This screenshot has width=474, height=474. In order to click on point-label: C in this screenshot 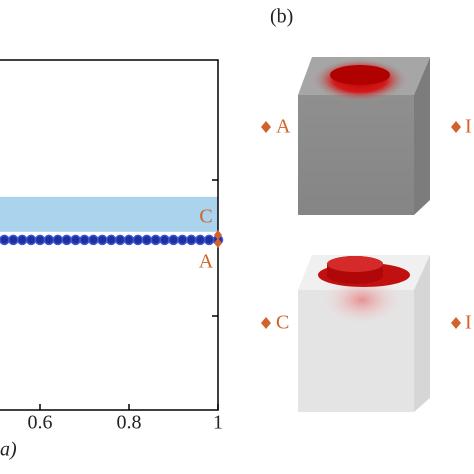, I will do `click(205, 217)`.